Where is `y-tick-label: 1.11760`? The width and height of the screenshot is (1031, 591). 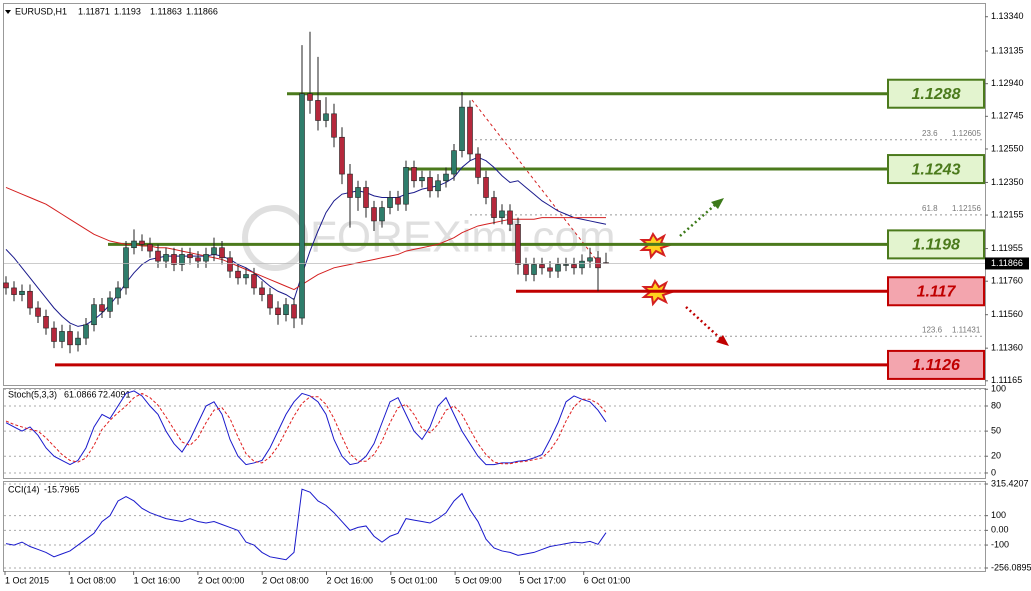 y-tick-label: 1.11760 is located at coordinates (1007, 281).